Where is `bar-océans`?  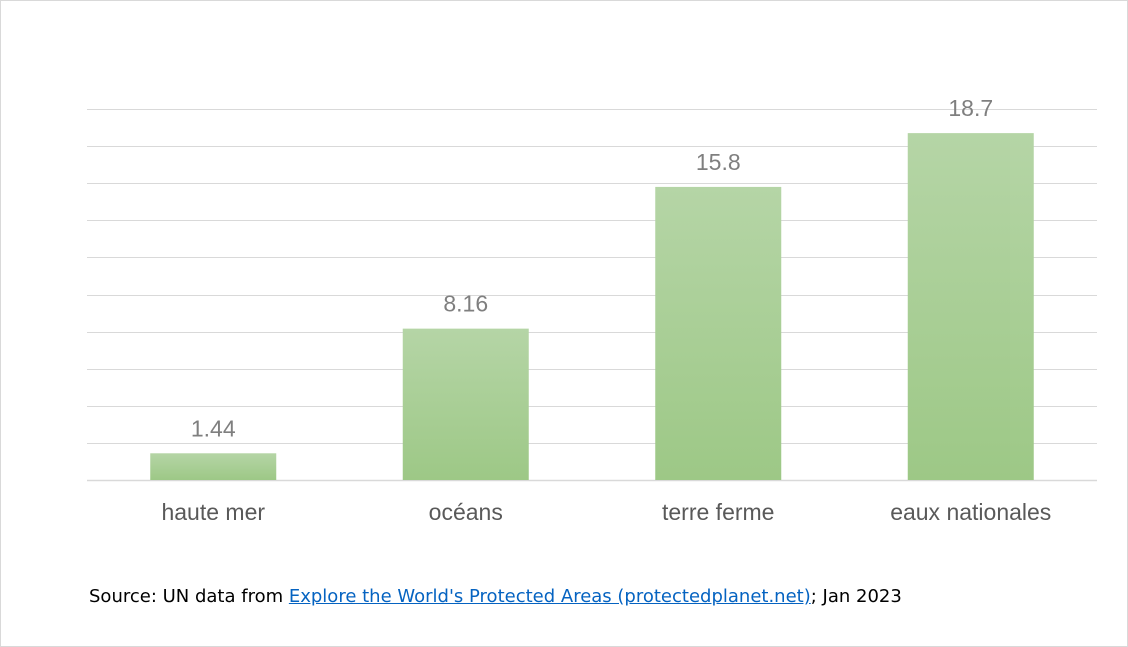
bar-océans is located at coordinates (465, 404).